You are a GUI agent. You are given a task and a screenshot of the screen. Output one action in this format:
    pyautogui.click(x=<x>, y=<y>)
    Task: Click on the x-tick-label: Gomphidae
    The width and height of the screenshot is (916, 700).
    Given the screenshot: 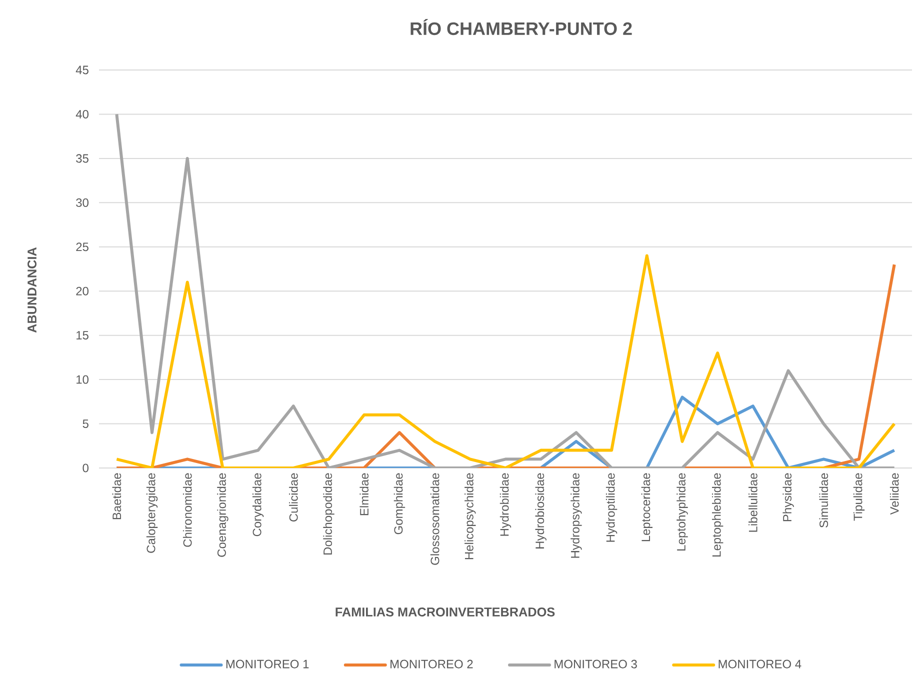 What is the action you would take?
    pyautogui.click(x=400, y=503)
    